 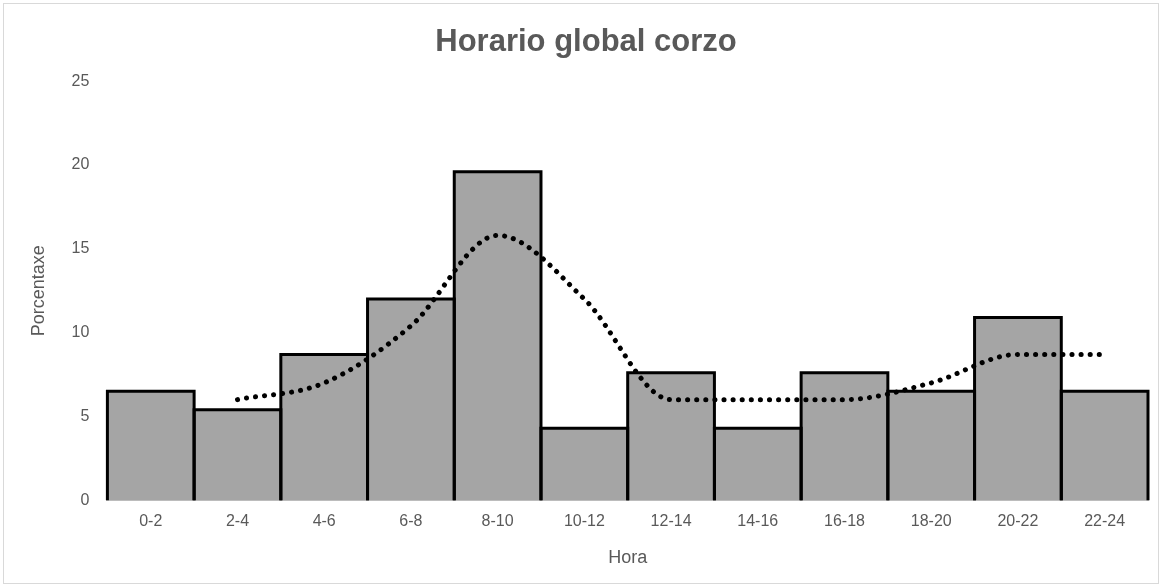 I want to click on x-axis-title: Hora, so click(x=628, y=557).